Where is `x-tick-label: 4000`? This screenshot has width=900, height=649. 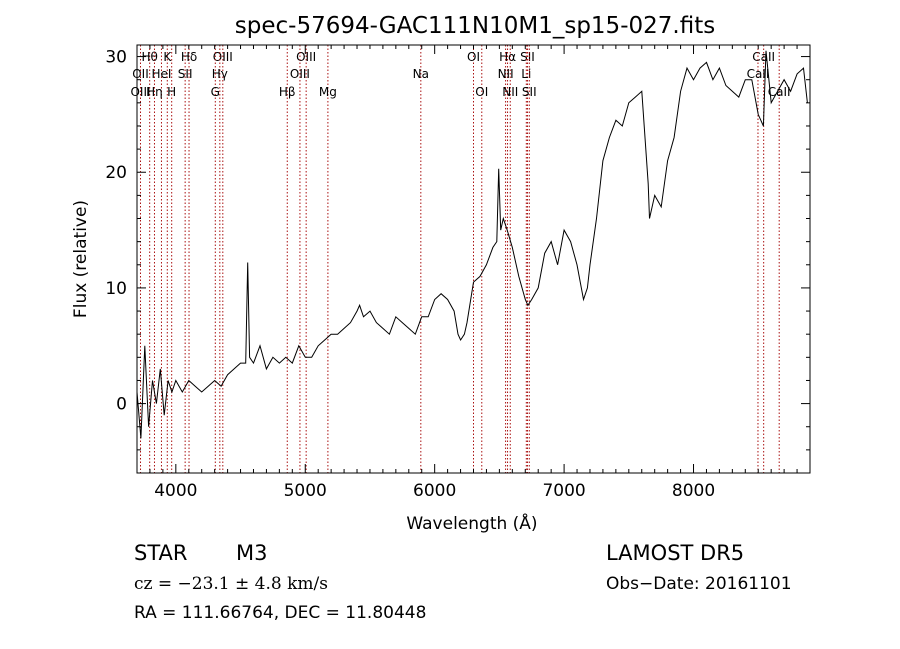
x-tick-label: 4000 is located at coordinates (175, 491).